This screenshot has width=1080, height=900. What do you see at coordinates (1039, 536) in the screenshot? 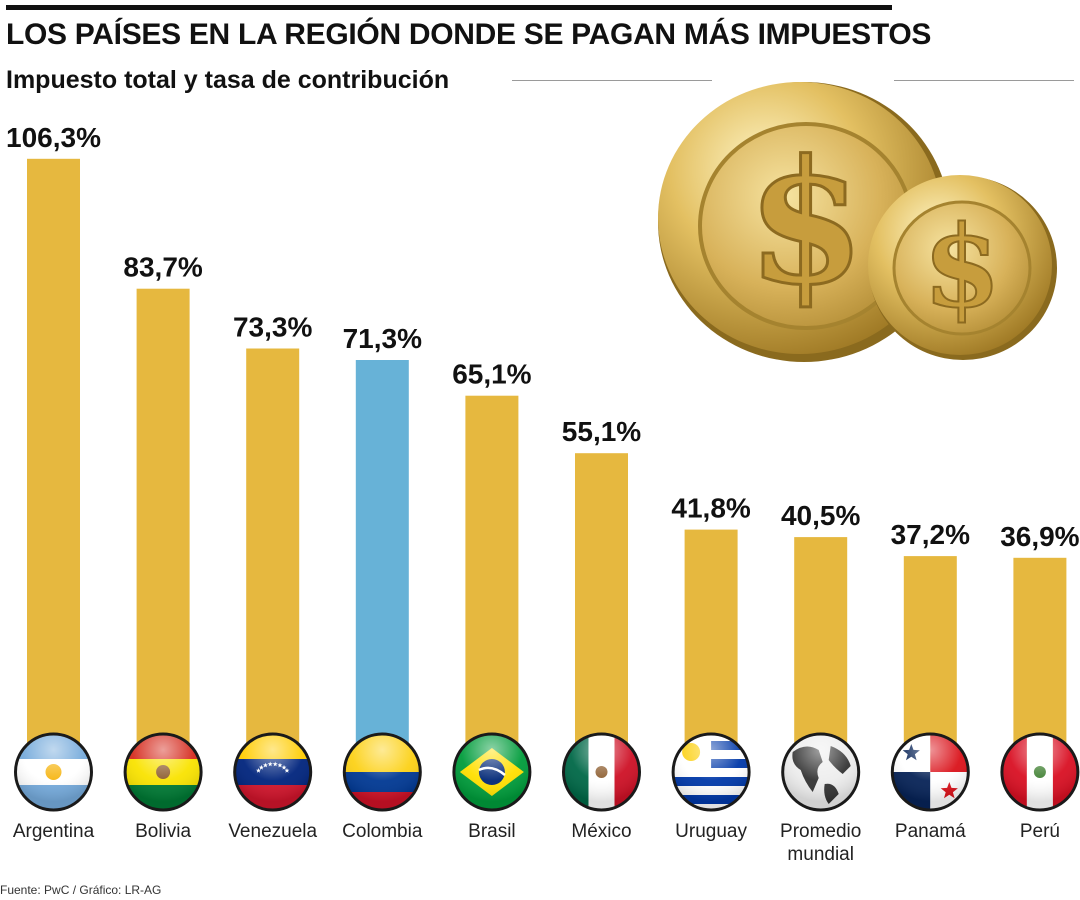
I see `value-label: 36,9%` at bounding box center [1039, 536].